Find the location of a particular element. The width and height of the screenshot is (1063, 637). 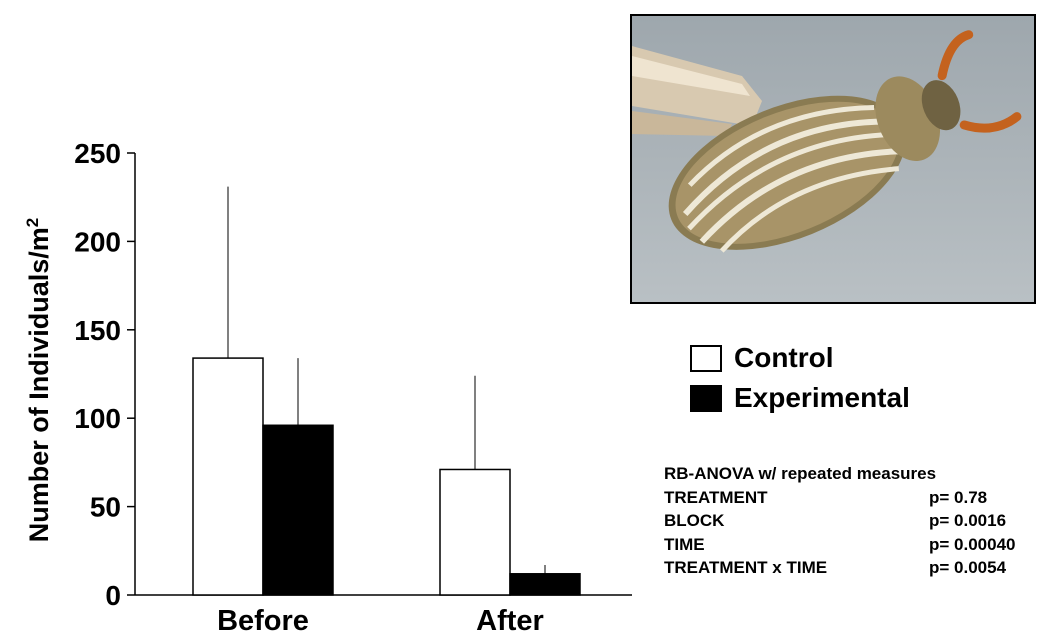

y-tick-label: 0 is located at coordinates (113, 595).